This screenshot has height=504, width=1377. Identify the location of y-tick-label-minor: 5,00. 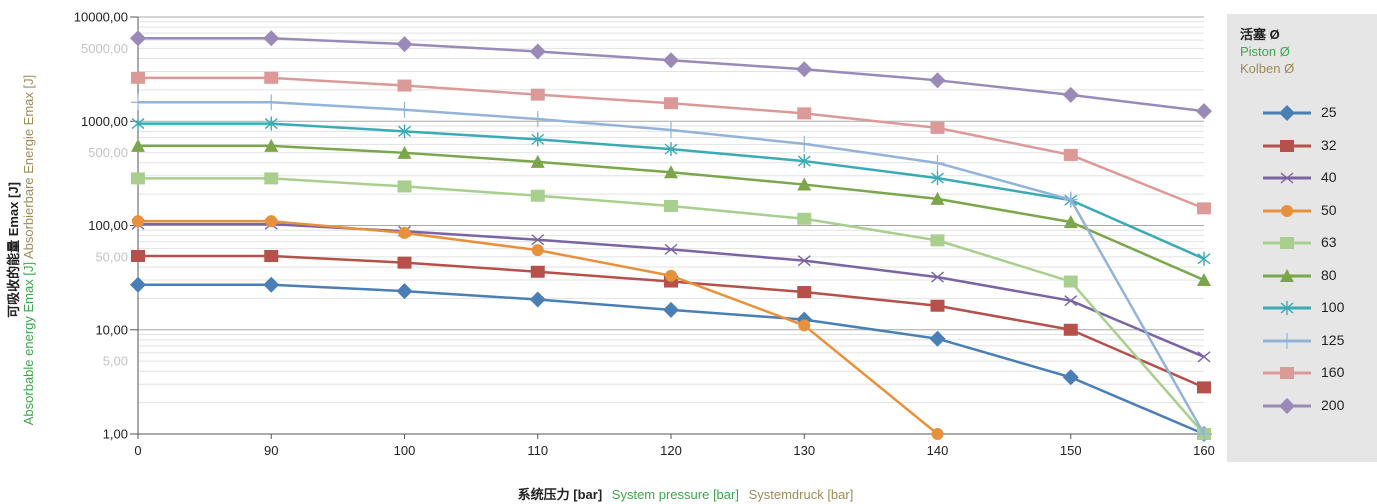
(115, 361).